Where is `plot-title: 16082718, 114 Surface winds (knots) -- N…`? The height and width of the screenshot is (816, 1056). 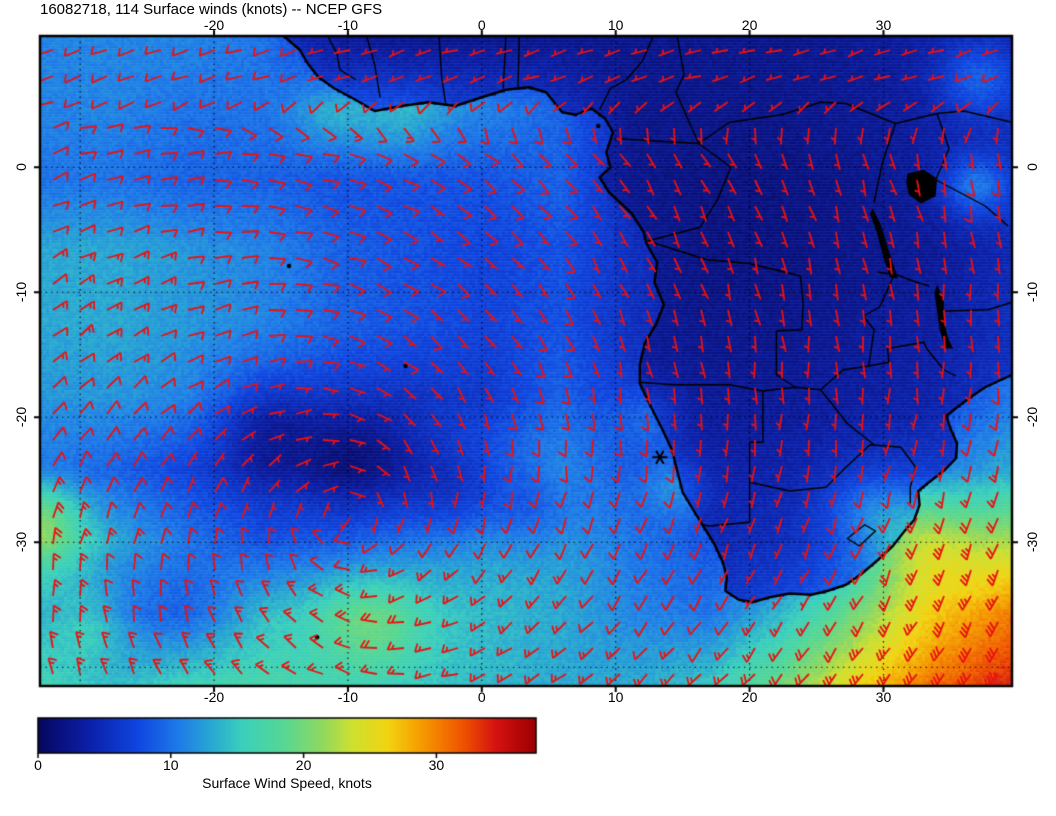 plot-title: 16082718, 114 Surface winds (knots) -- N… is located at coordinates (211, 9).